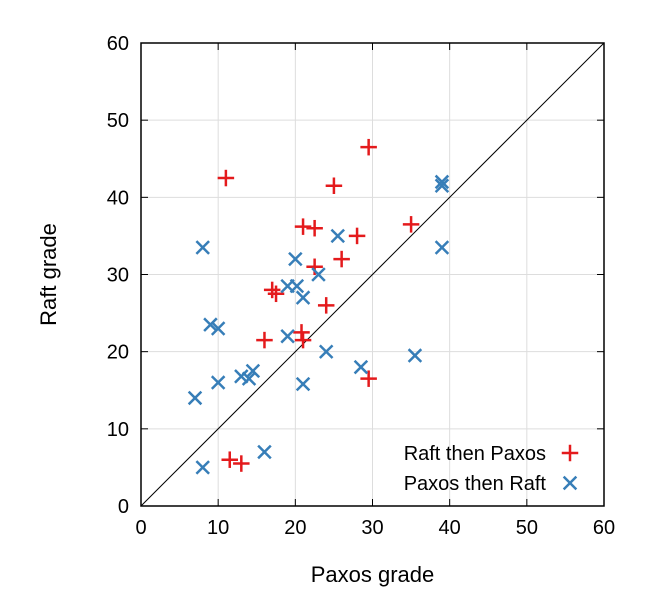 This screenshot has width=664, height=600. Describe the element at coordinates (123, 507) in the screenshot. I see `y-tick-label-0: 0` at that location.